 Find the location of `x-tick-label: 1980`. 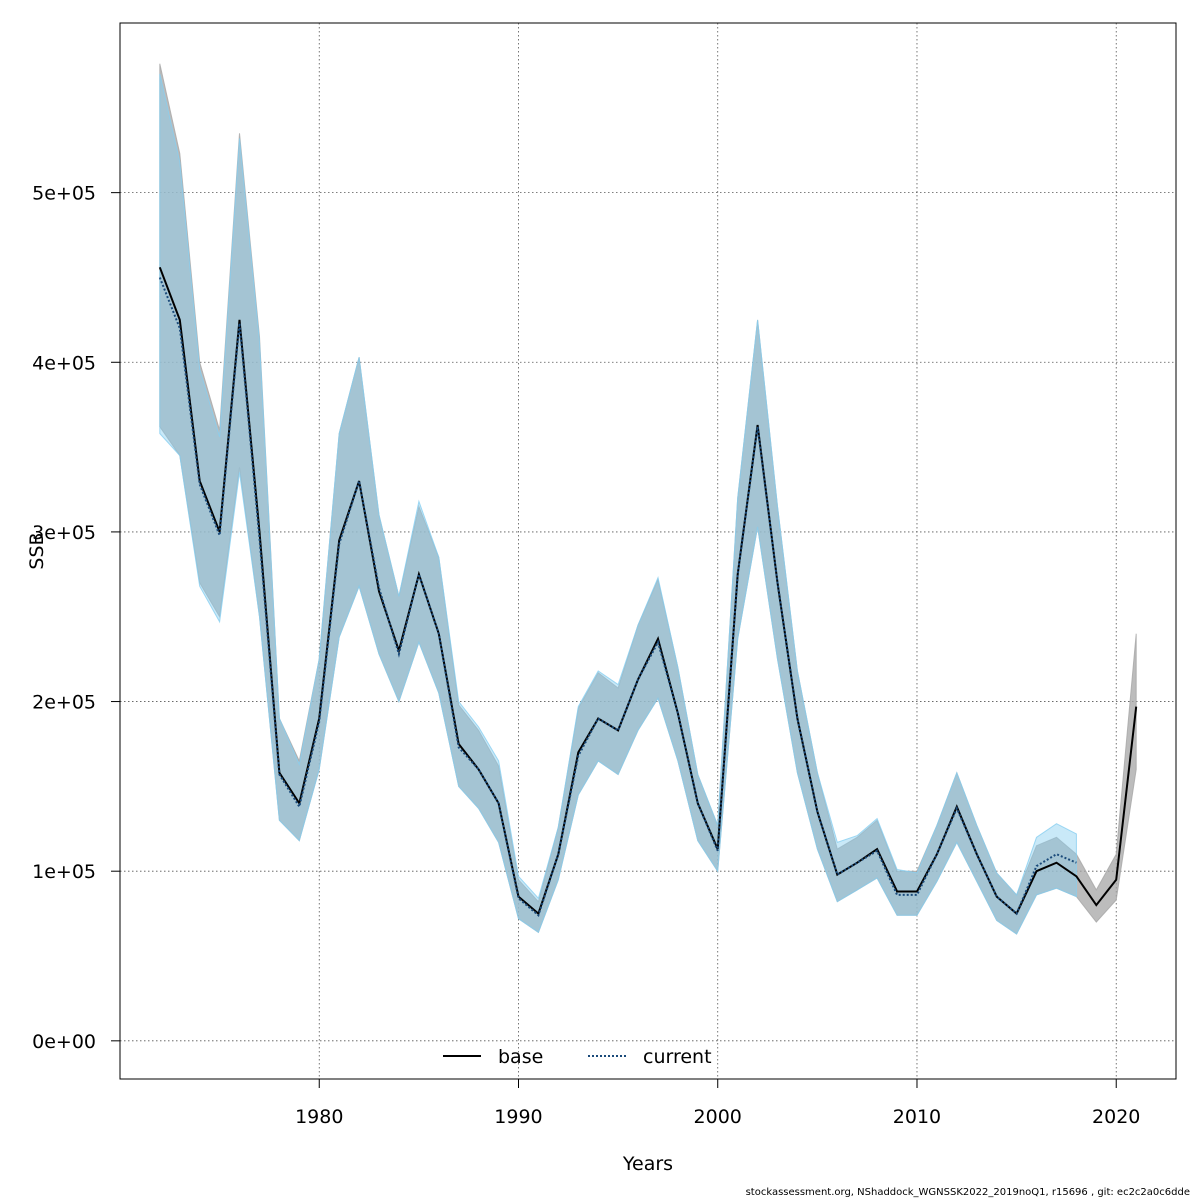

x-tick-label: 1980 is located at coordinates (319, 1117).